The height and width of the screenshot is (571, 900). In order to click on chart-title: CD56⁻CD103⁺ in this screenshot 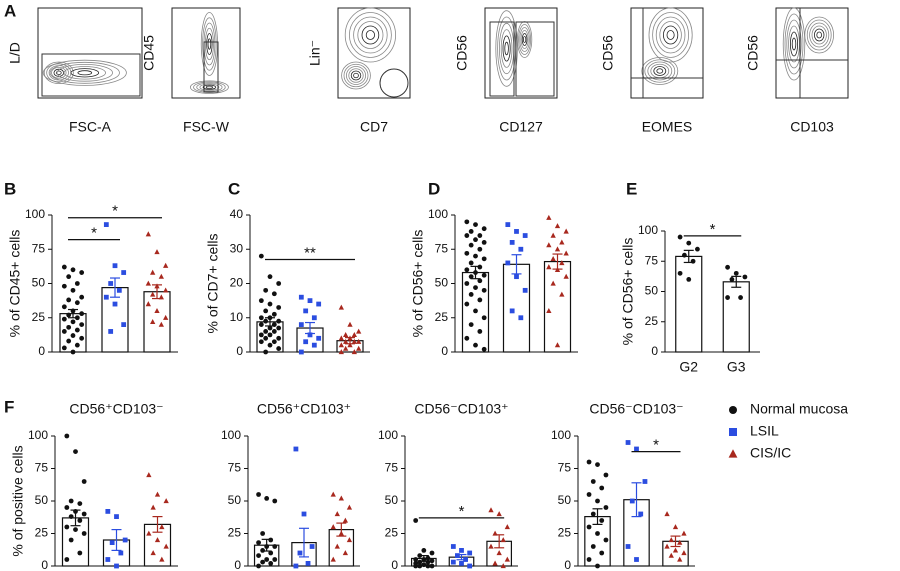, I will do `click(461, 409)`.